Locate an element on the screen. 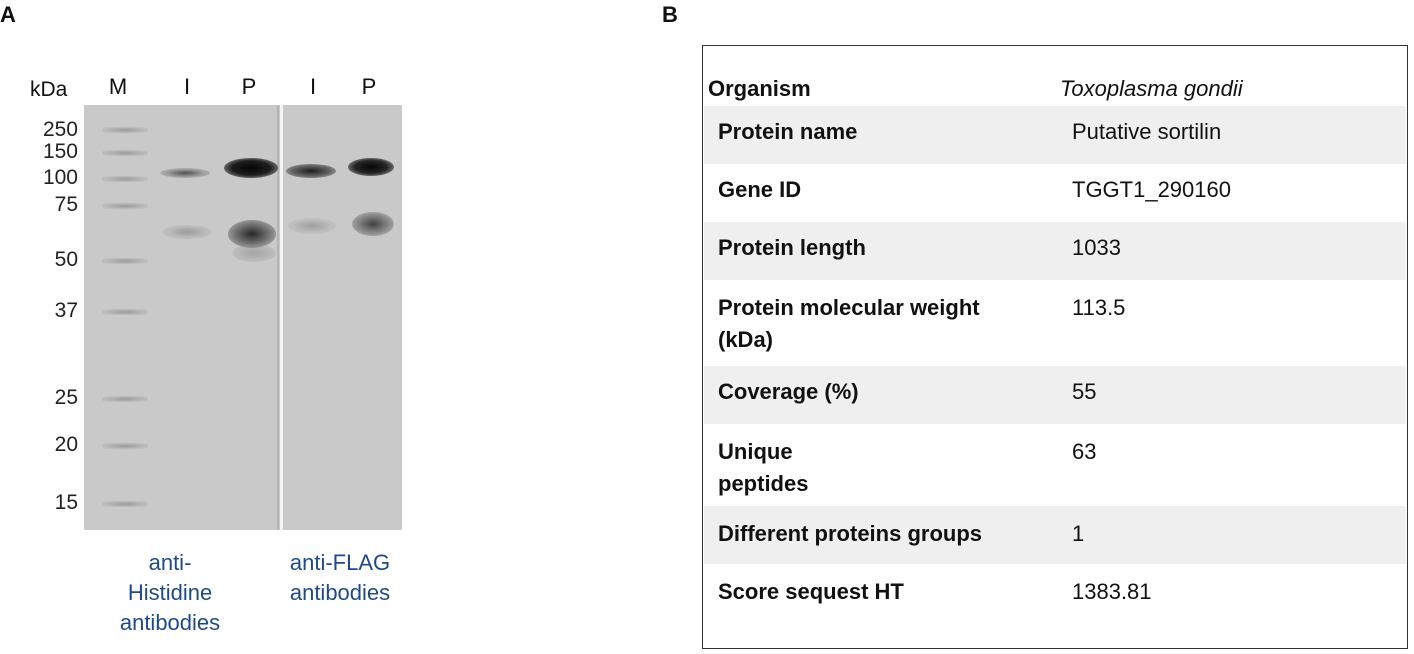 This screenshot has height=654, width=1414. kda-unit-label: kDa is located at coordinates (49, 89).